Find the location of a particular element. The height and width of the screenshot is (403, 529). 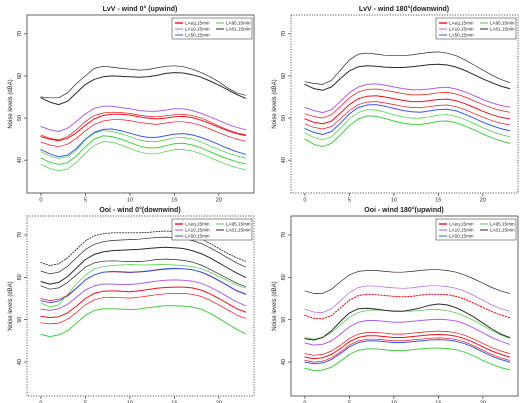

series-line-laeq-mean is located at coordinates (143, 127).